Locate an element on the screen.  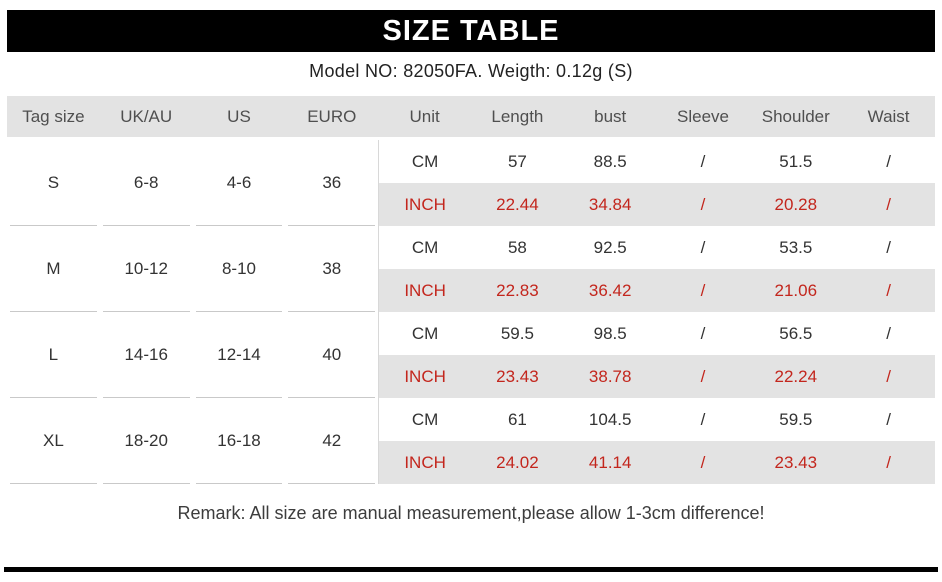
us-cell: 16-18 is located at coordinates (239, 441).